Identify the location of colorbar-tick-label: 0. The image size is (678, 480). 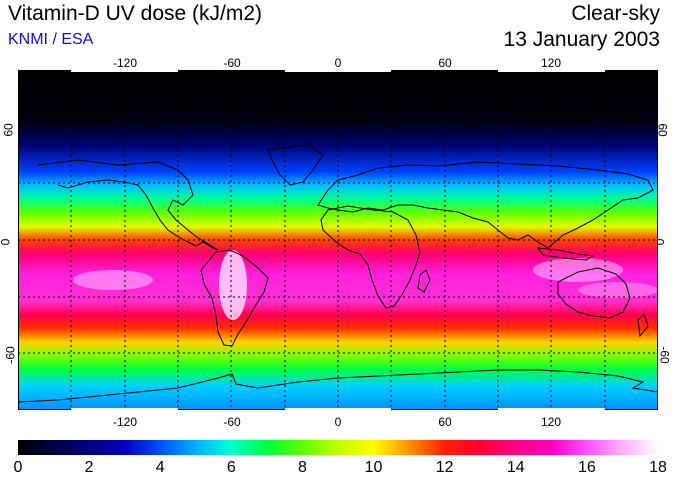
(18, 467).